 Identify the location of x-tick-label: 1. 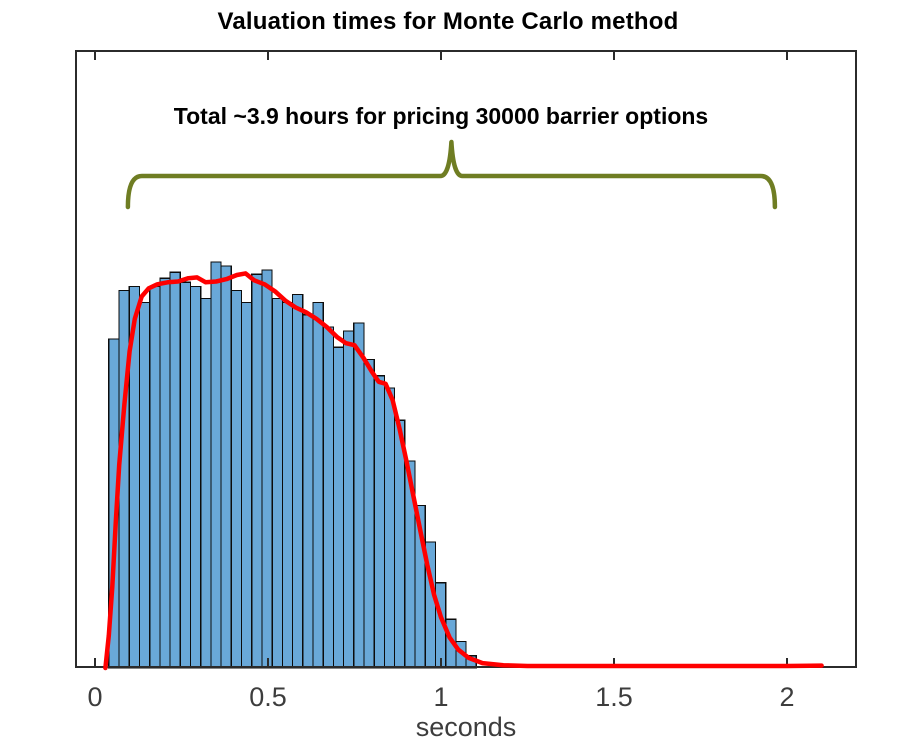
(440, 697).